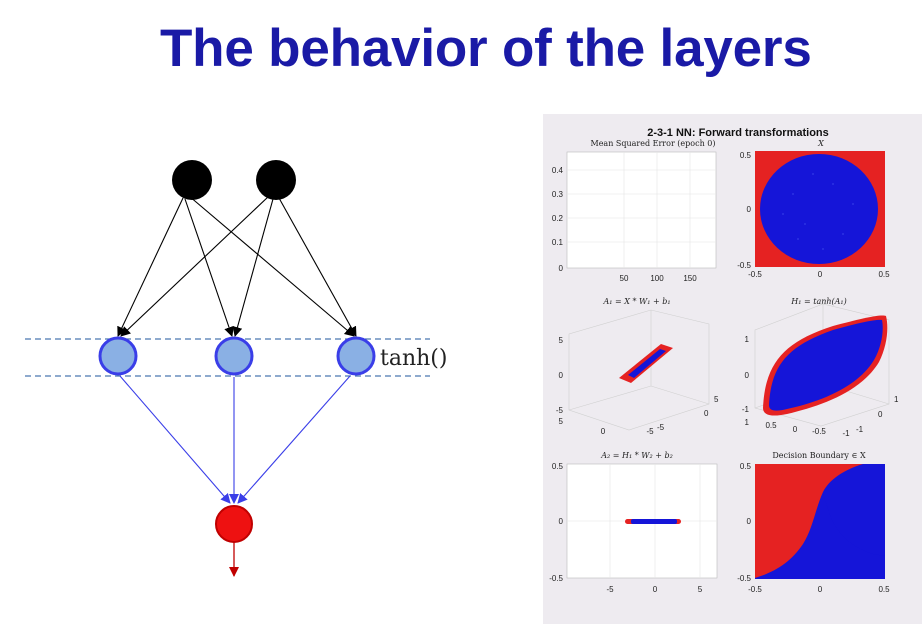  What do you see at coordinates (846, 433) in the screenshot?
I see `h1-xtick-4: -1` at bounding box center [846, 433].